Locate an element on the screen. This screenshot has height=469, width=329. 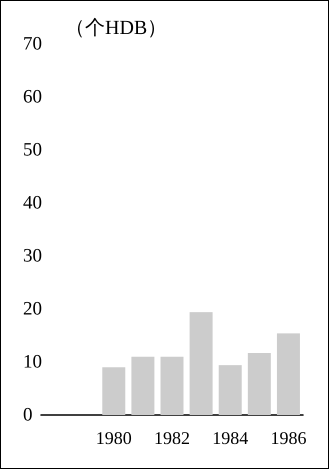
x-tick-label: 1982 is located at coordinates (172, 438).